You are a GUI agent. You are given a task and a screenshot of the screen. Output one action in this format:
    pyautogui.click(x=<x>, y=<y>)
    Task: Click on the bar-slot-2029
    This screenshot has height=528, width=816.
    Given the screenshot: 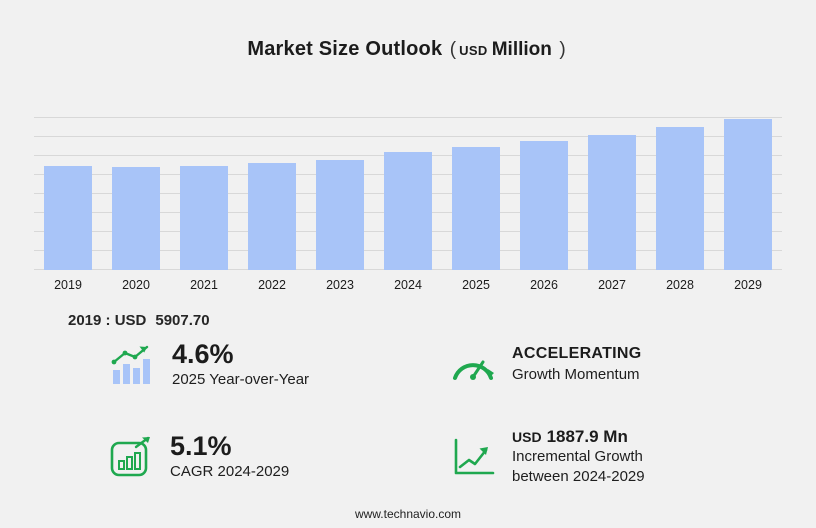 What is the action you would take?
    pyautogui.click(x=748, y=193)
    